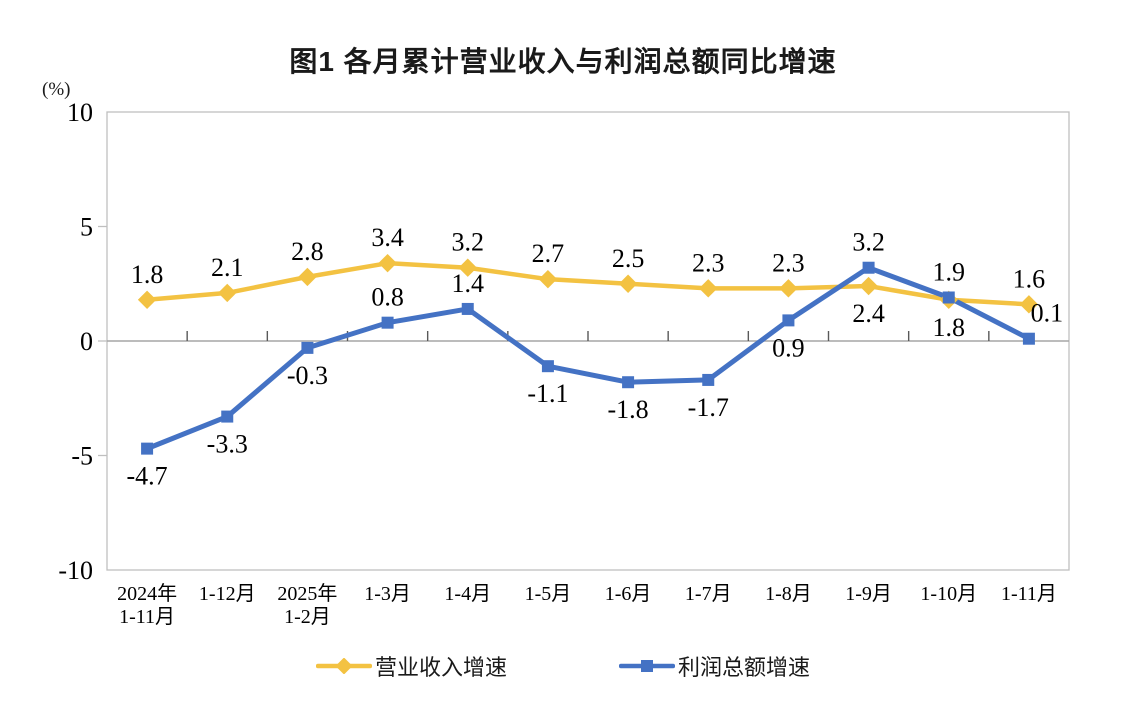 This screenshot has width=1126, height=724. What do you see at coordinates (708, 594) in the screenshot?
I see `x-category-label: 1-7月` at bounding box center [708, 594].